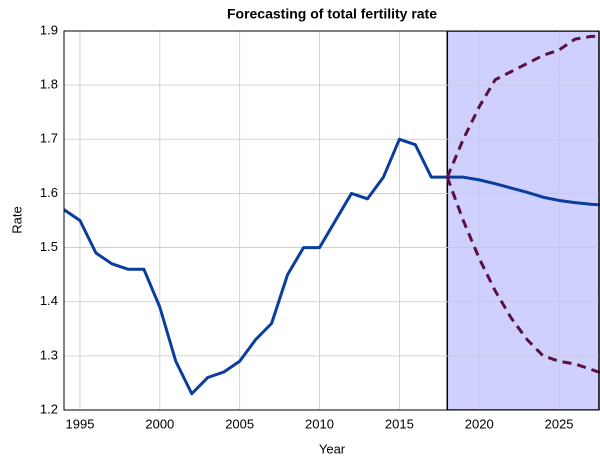 This screenshot has height=460, width=600. Describe the element at coordinates (319, 423) in the screenshot. I see `x-tick-label: 2010` at that location.